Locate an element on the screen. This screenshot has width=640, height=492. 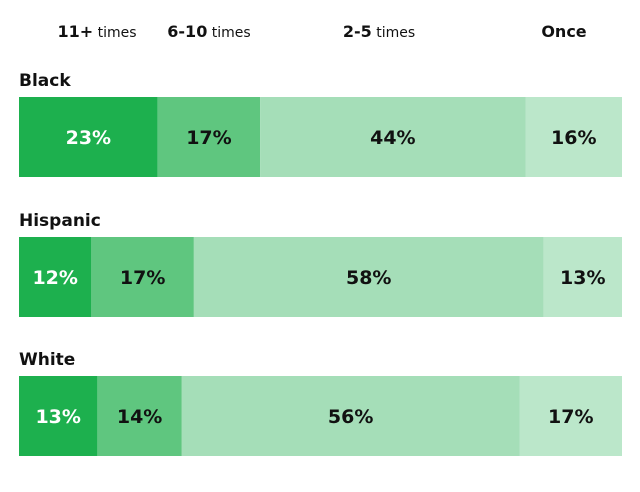
data-label-hispanic-11plus: 12% is located at coordinates (54, 278).